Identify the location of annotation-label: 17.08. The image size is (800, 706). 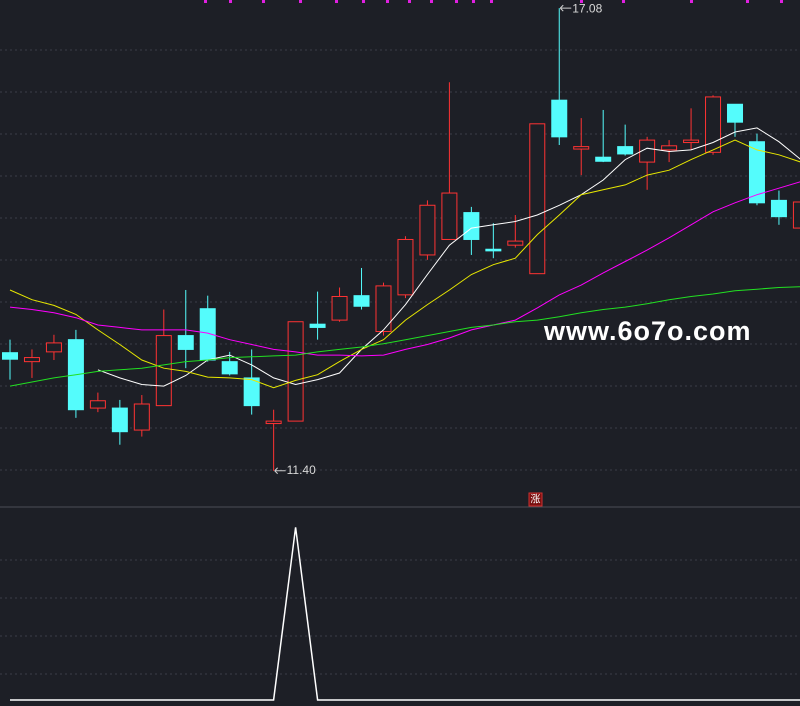
(587, 8).